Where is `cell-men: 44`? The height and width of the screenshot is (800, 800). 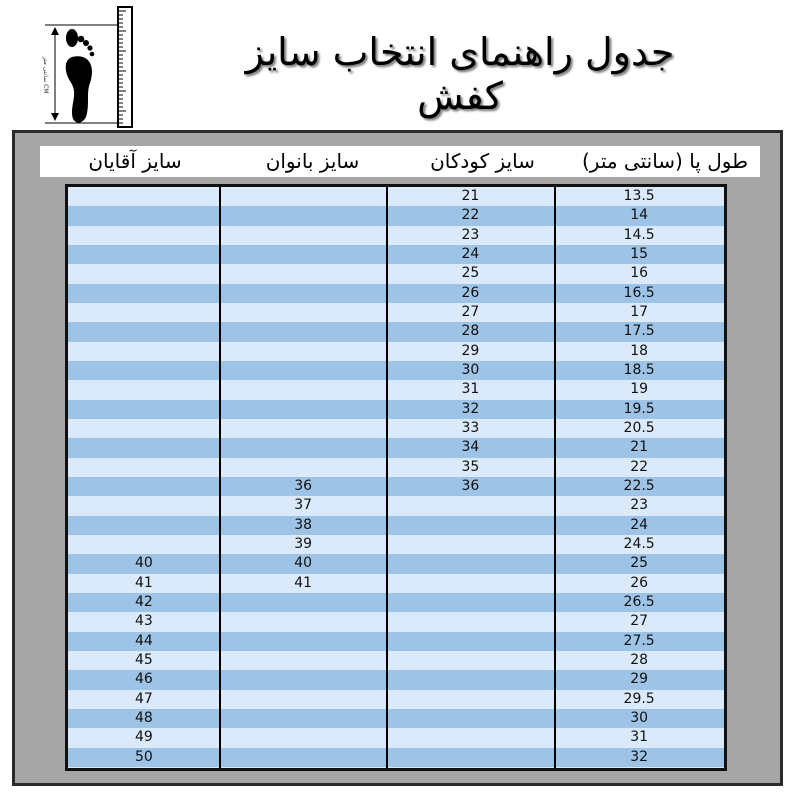
cell-men: 44 is located at coordinates (143, 640).